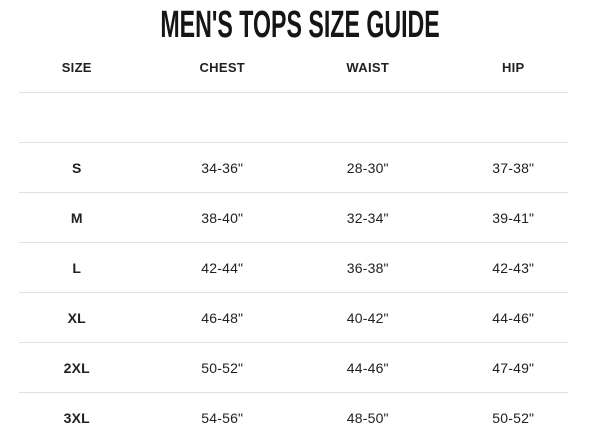  What do you see at coordinates (295, 267) in the screenshot?
I see `table-row-l: L 42-44" 36-38" 42-43"` at bounding box center [295, 267].